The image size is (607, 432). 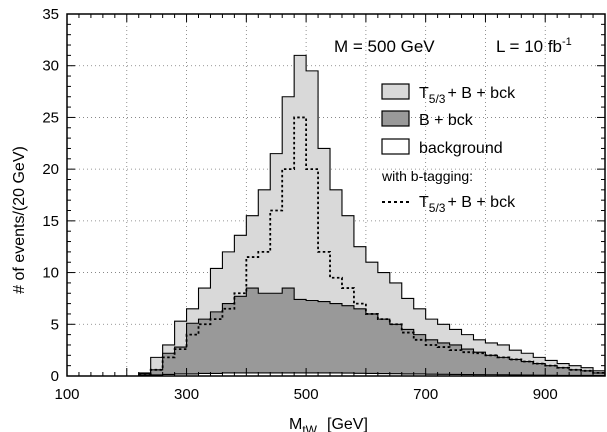 I want to click on y-tick-label: 0, so click(x=55, y=376).